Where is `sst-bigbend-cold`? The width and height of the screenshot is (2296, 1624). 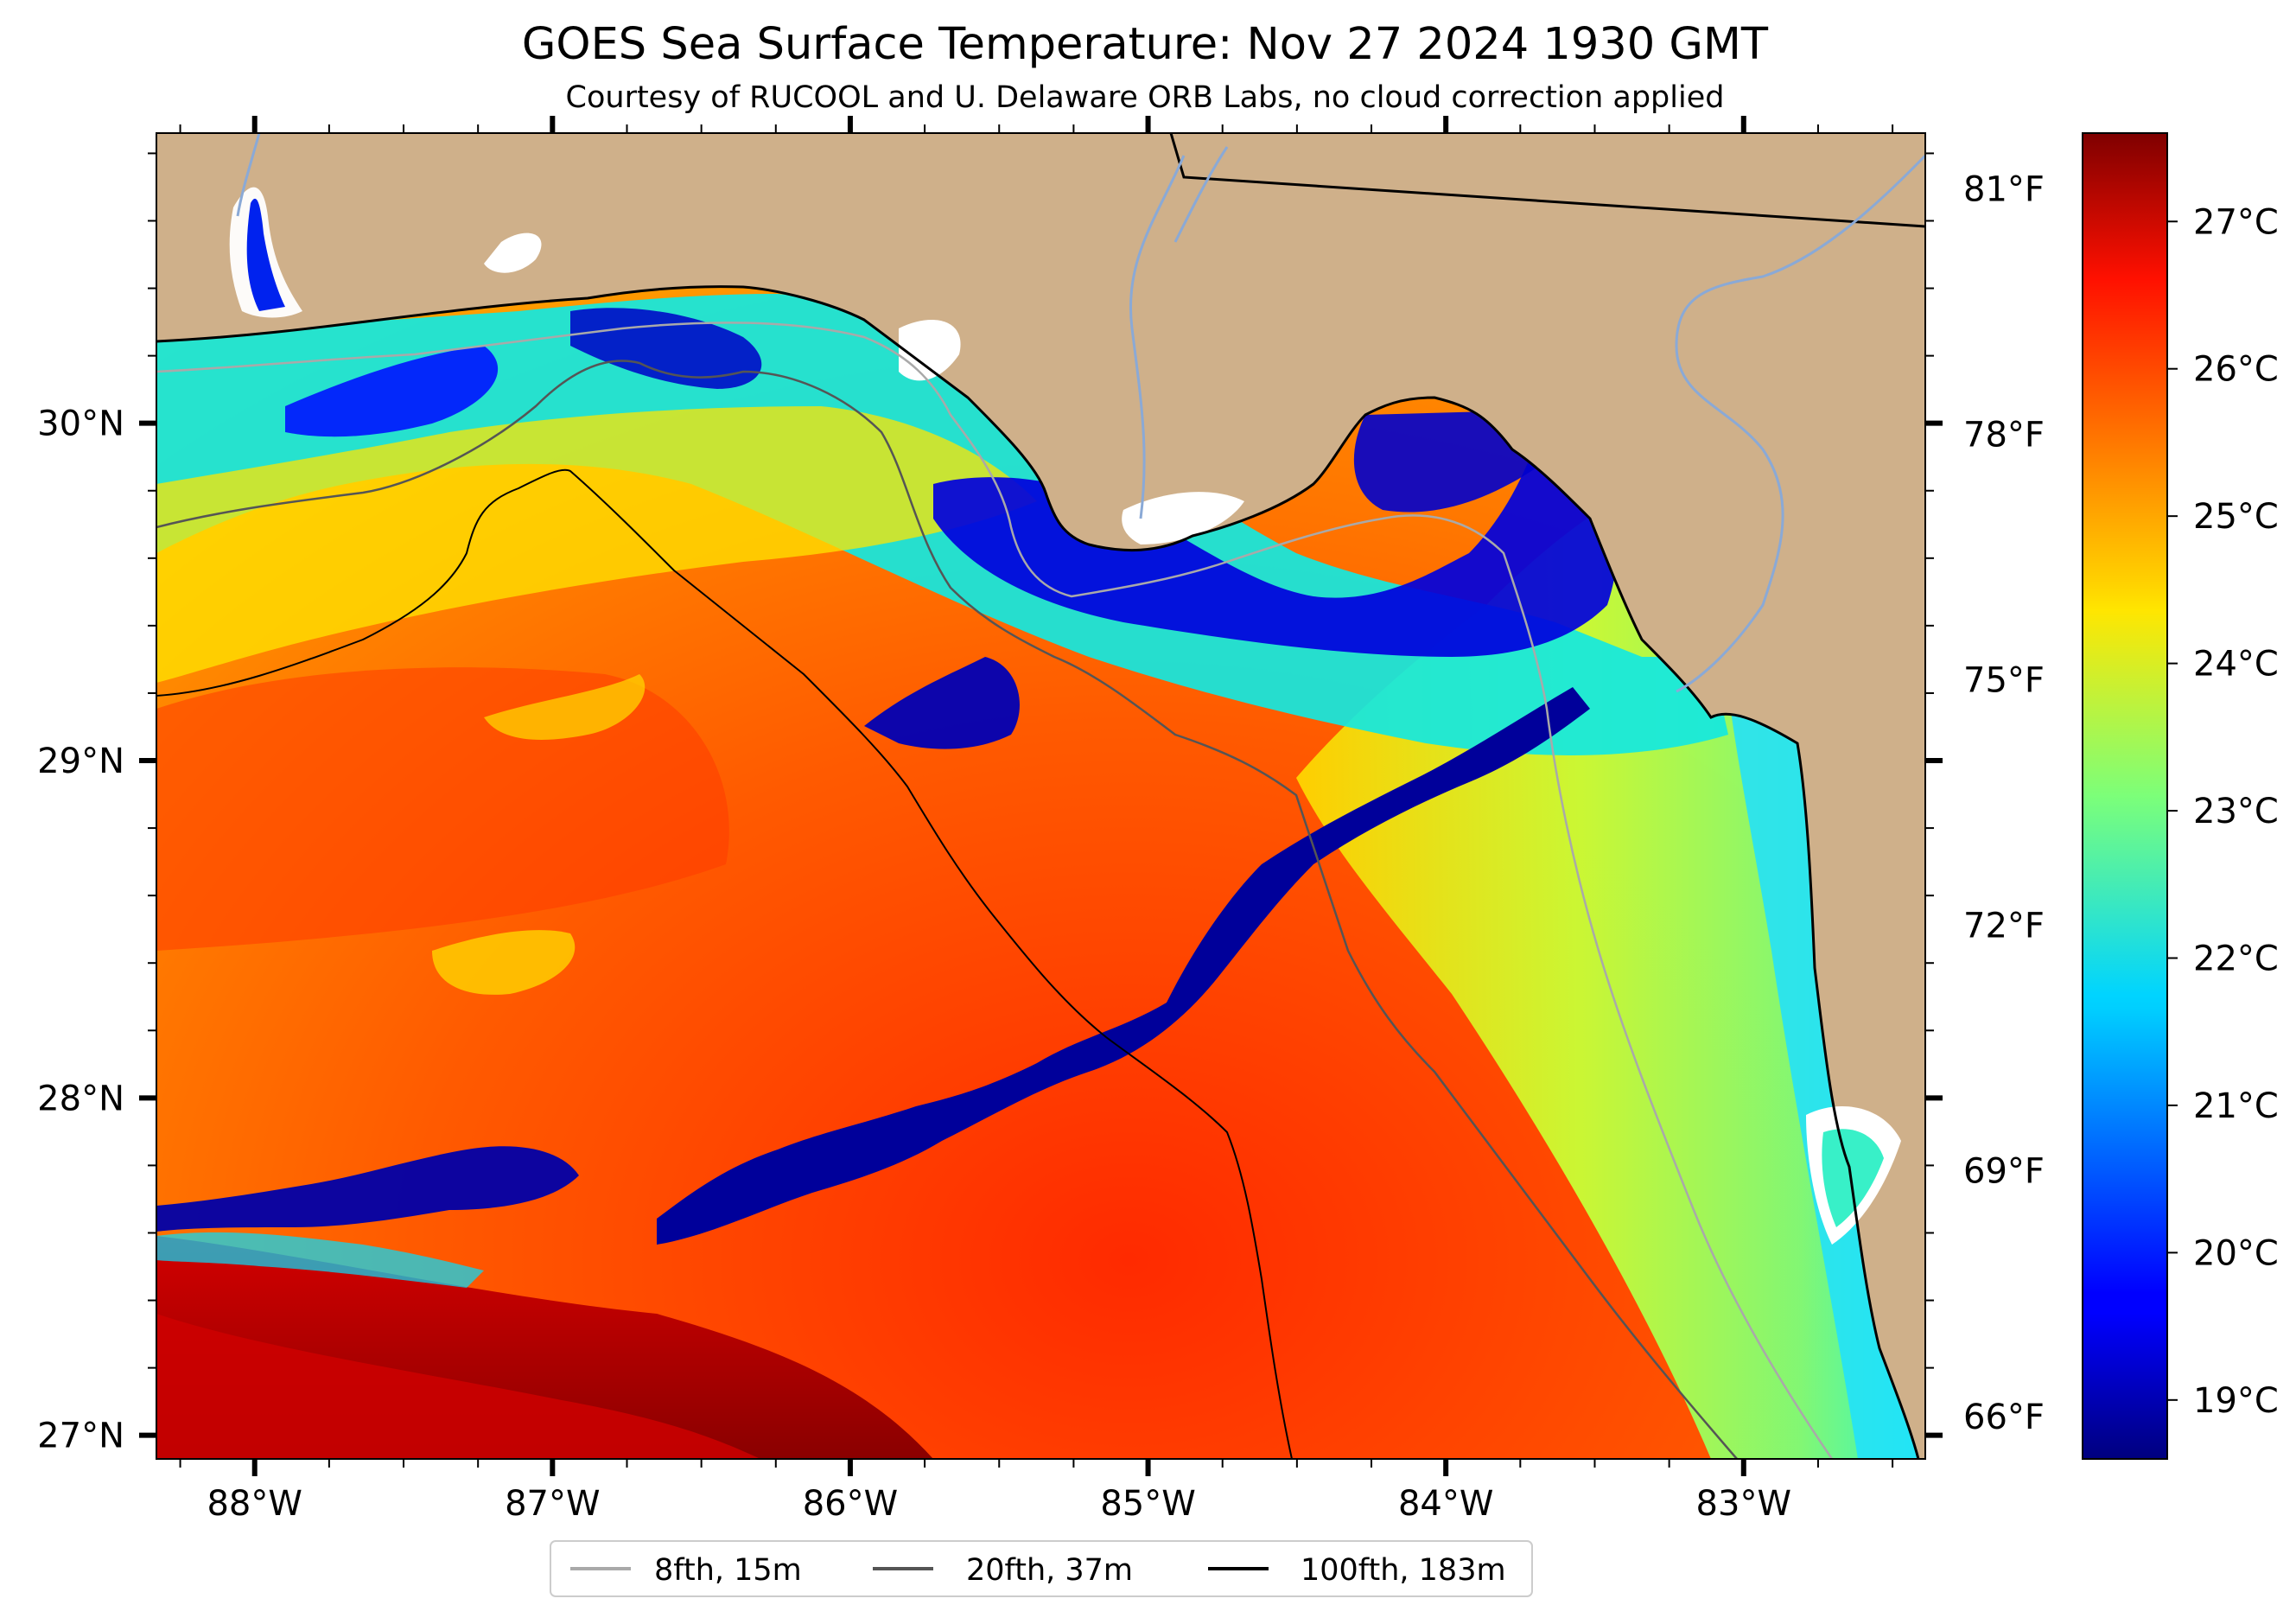 sst-bigbend-cold is located at coordinates (1445, 462).